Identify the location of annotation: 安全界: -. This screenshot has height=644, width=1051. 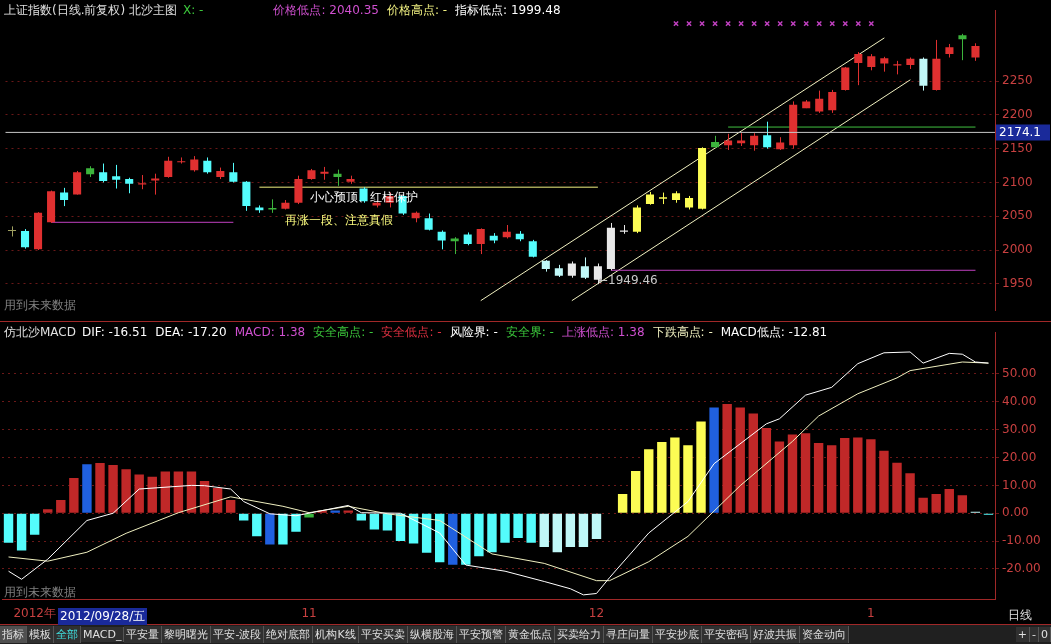
(529, 332).